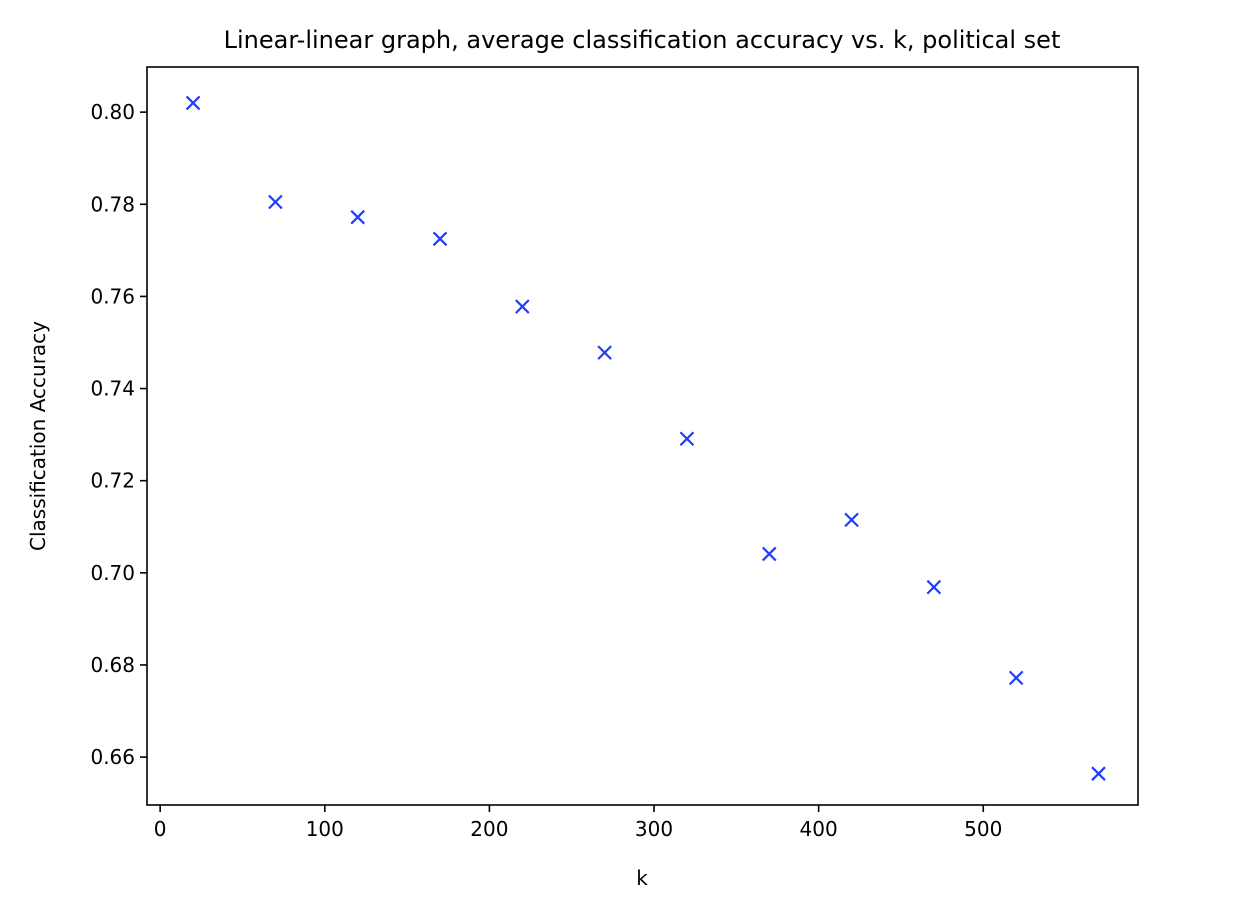  I want to click on y-tick-label: 0.74, so click(112, 389).